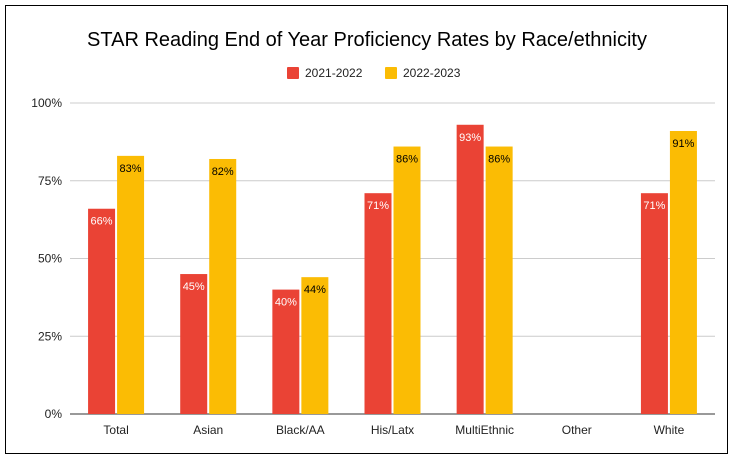 This screenshot has height=461, width=735. Describe the element at coordinates (577, 430) in the screenshot. I see `x-tick-label-other: Other` at that location.